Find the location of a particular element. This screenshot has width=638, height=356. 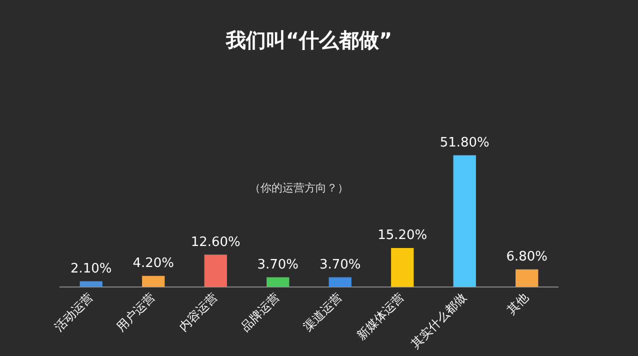

x-tick-label: 其实什么都做 is located at coordinates (438, 321).